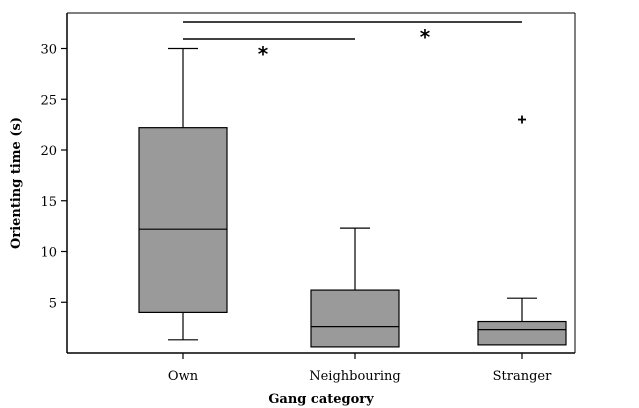 The width and height of the screenshot is (639, 408). What do you see at coordinates (48, 253) in the screenshot?
I see `y-tick-label: 10` at bounding box center [48, 253].